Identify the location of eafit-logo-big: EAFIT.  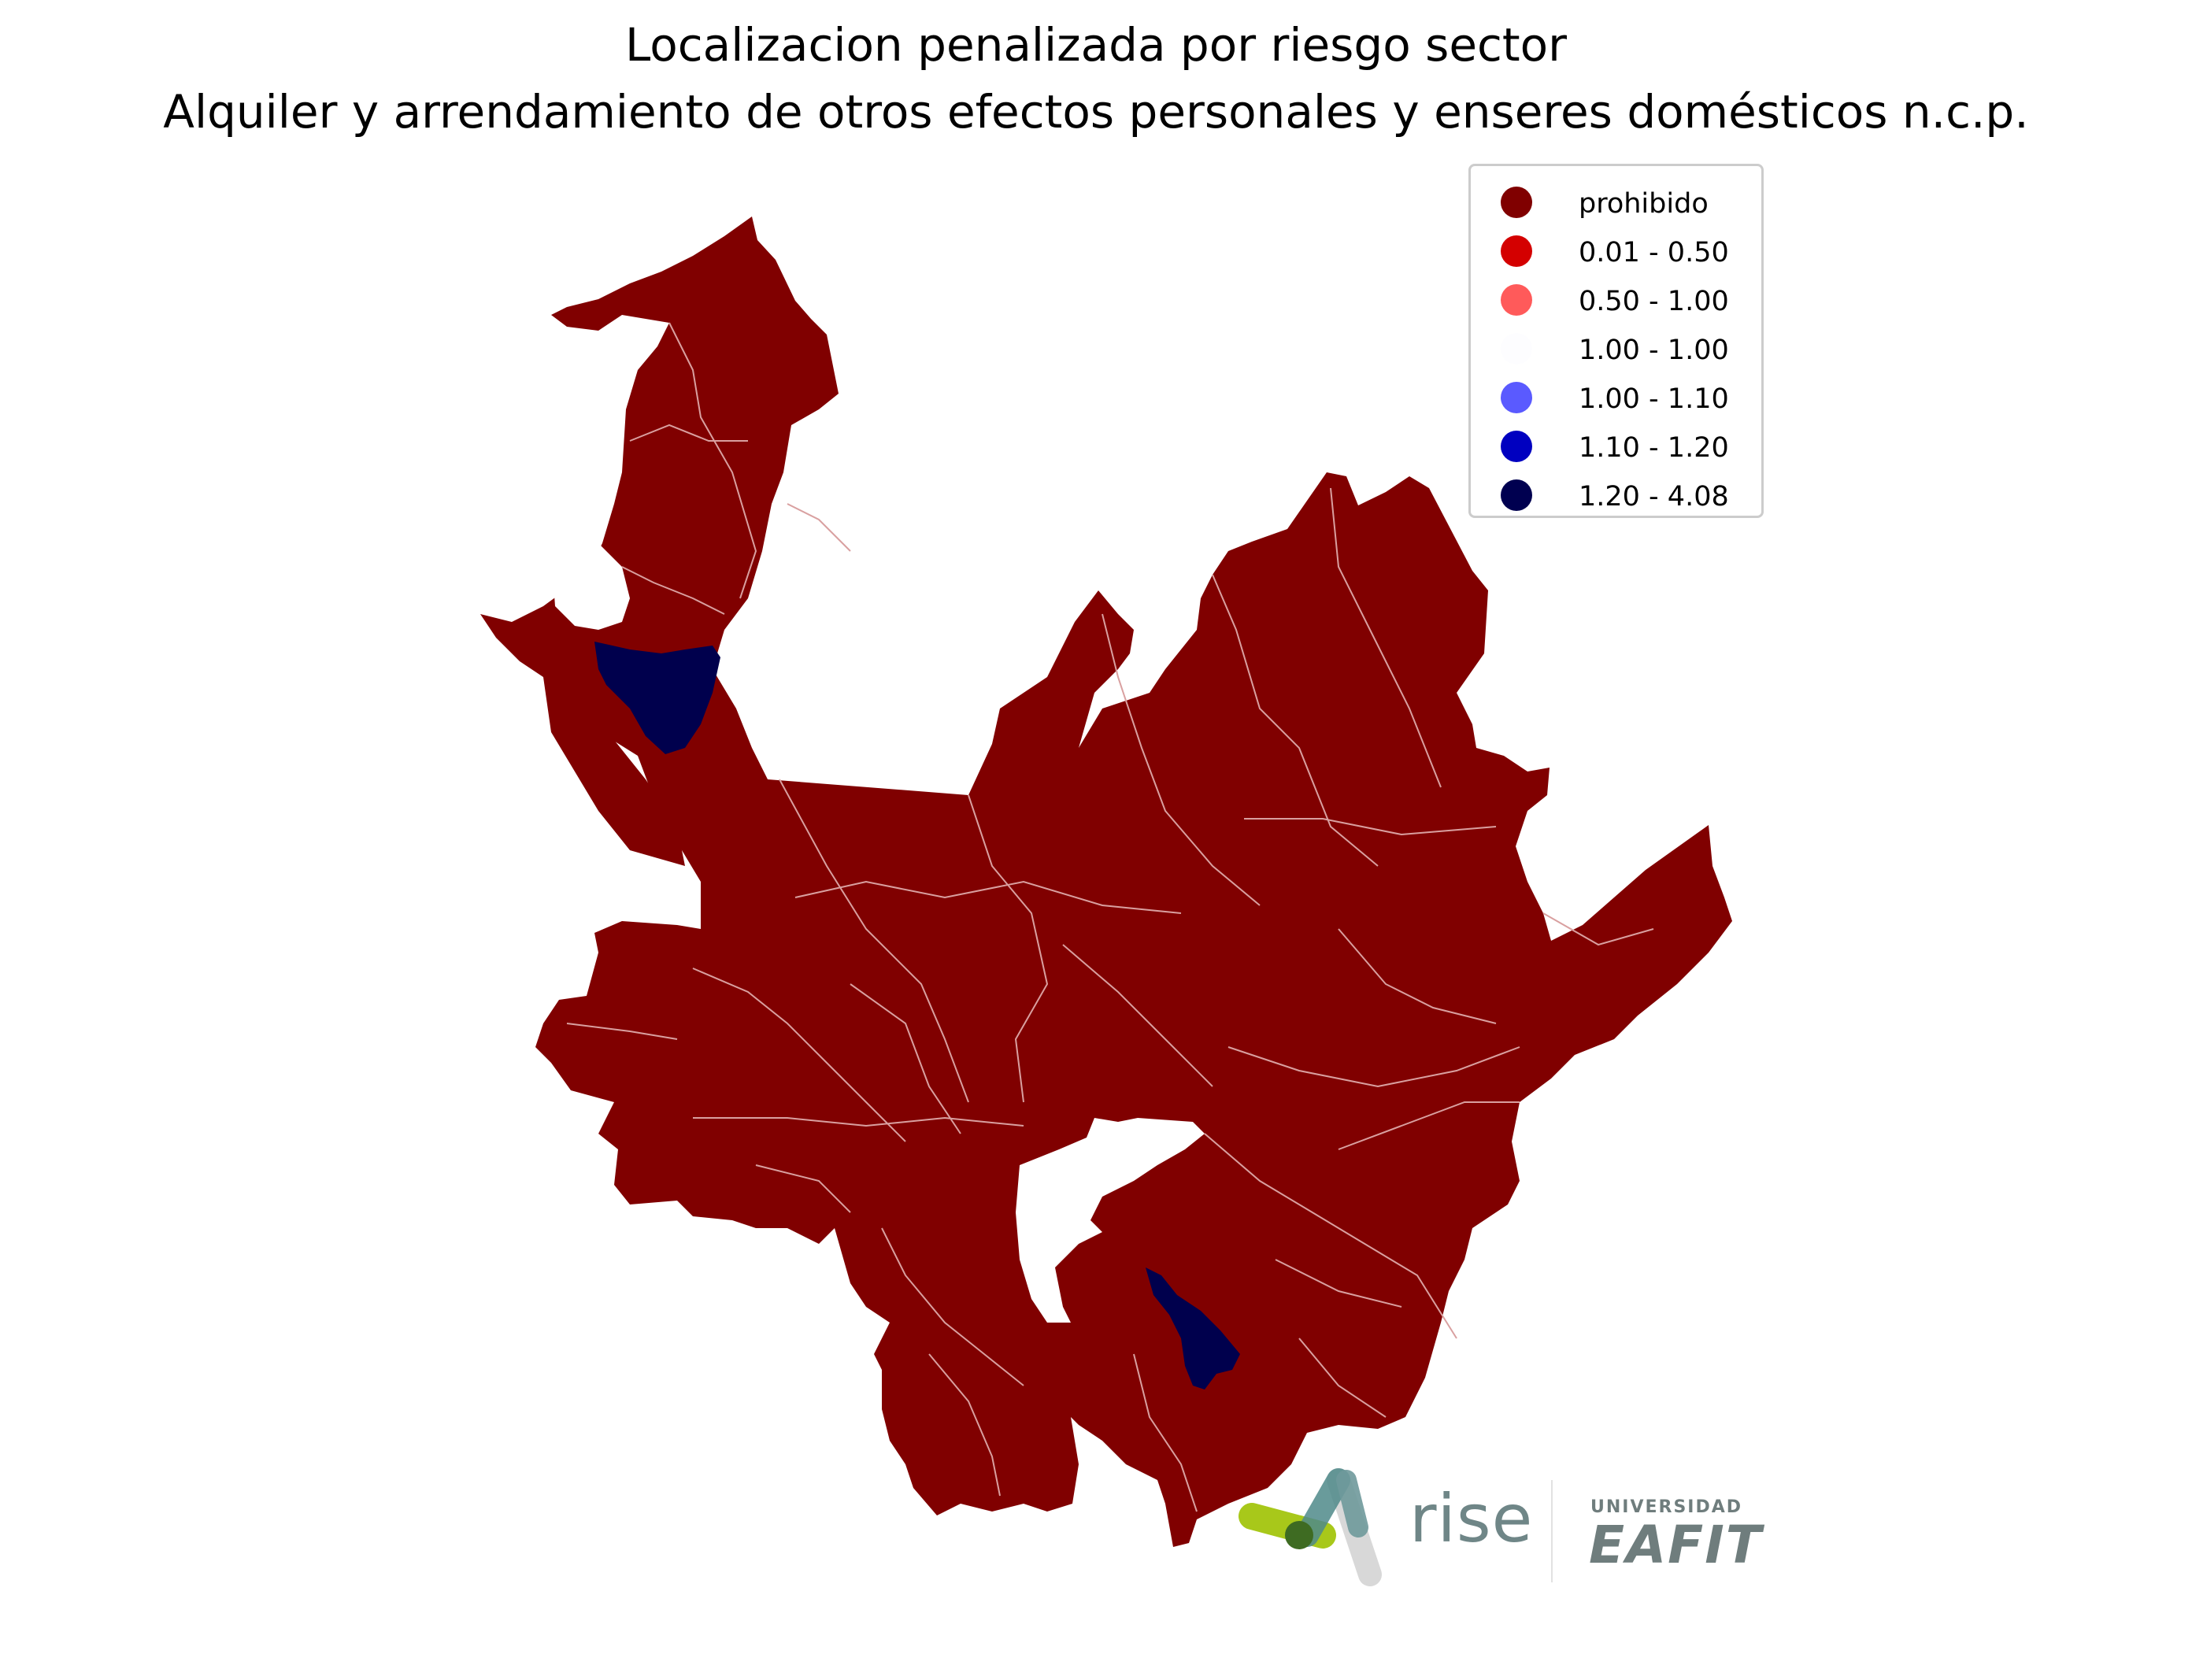
(1676, 1545).